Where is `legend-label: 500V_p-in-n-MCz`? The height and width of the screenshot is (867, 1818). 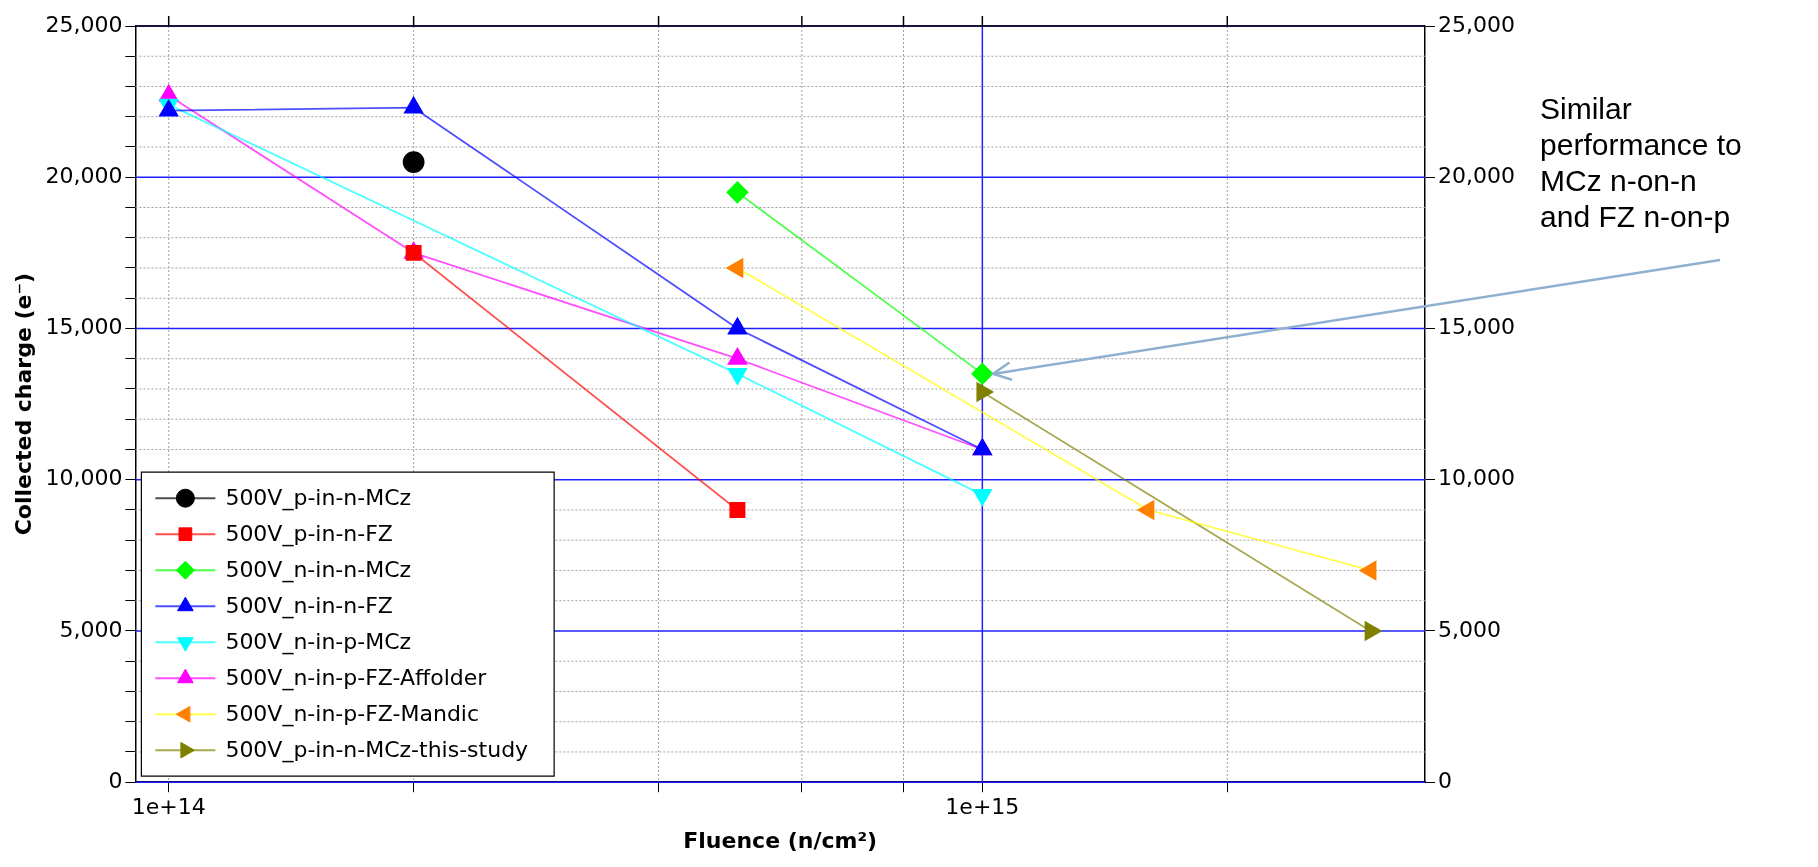
legend-label: 500V_p-in-n-MCz is located at coordinates (318, 497).